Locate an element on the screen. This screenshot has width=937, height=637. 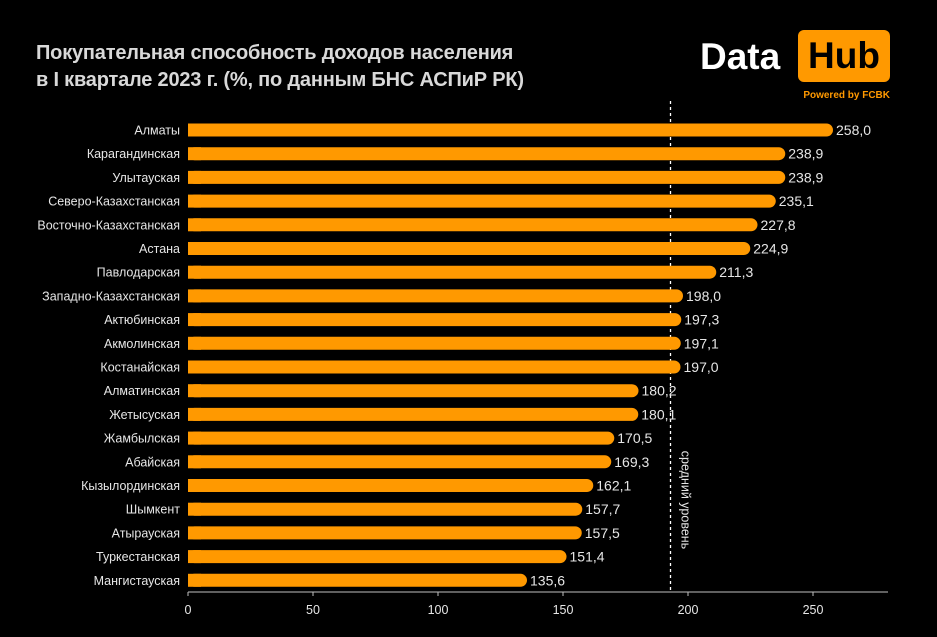
logo-powered-by: Powered by FCBK is located at coordinates (846, 95).